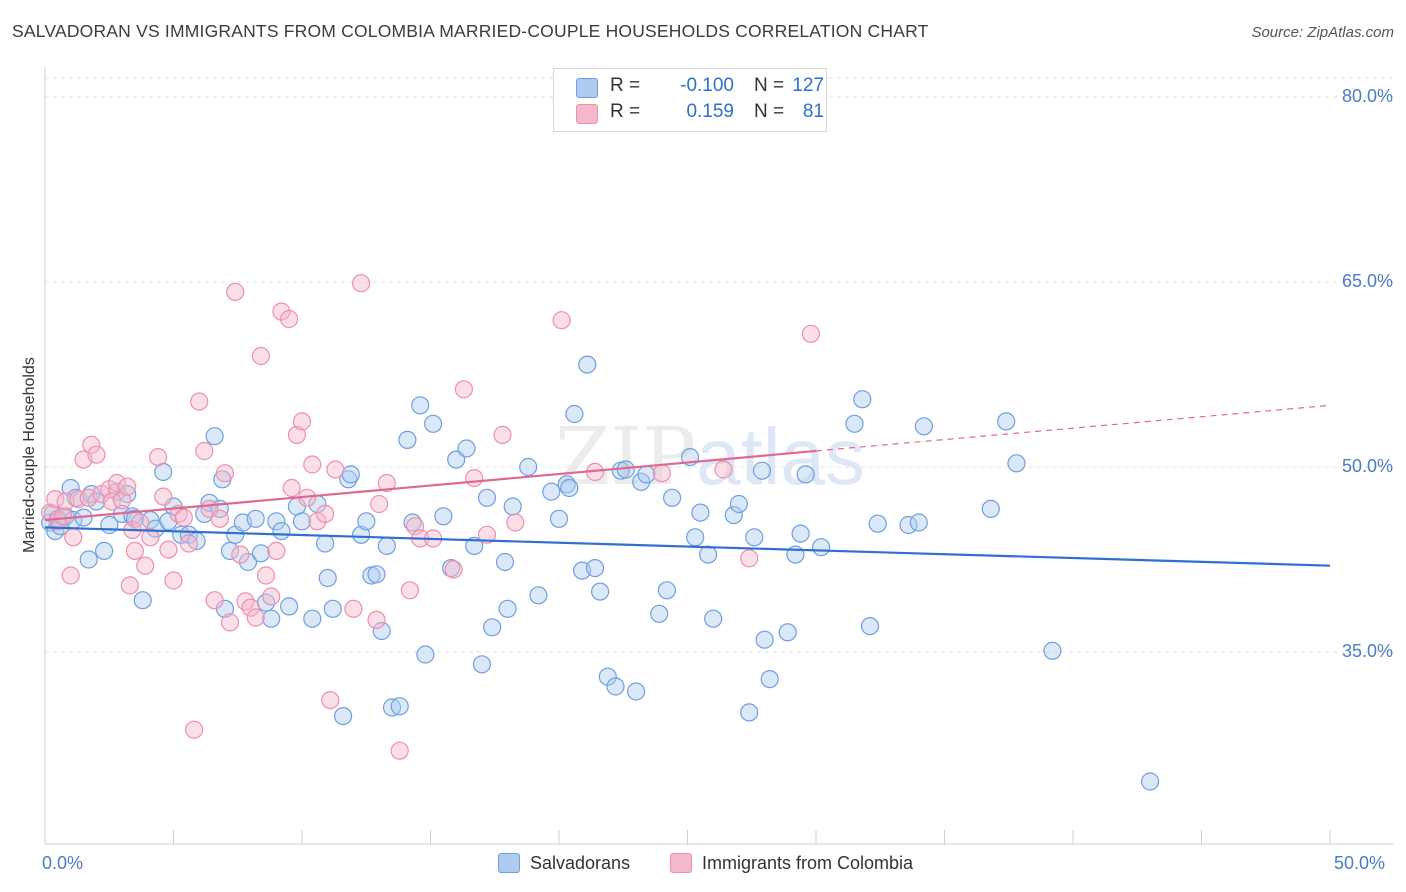 This screenshot has height=892, width=1406. Describe the element at coordinates (587, 114) in the screenshot. I see `swatch-pink` at that location.